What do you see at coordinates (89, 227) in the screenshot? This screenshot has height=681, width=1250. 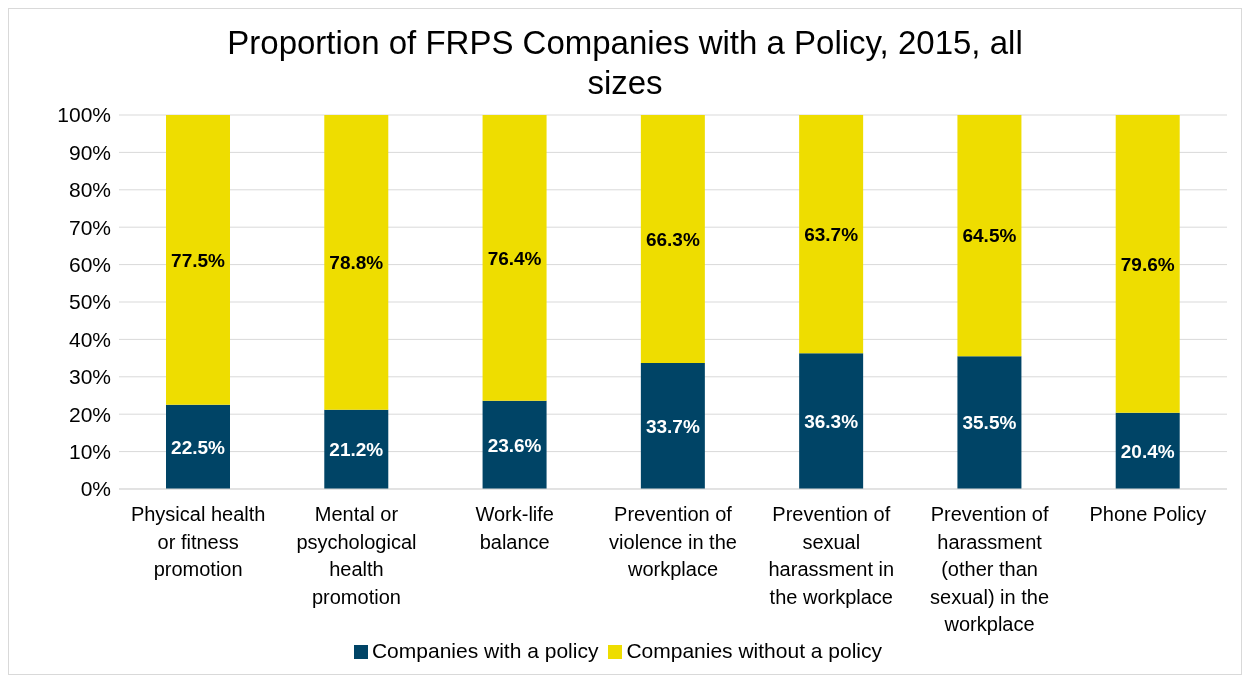 I see `y-tick-label: 70%` at bounding box center [89, 227].